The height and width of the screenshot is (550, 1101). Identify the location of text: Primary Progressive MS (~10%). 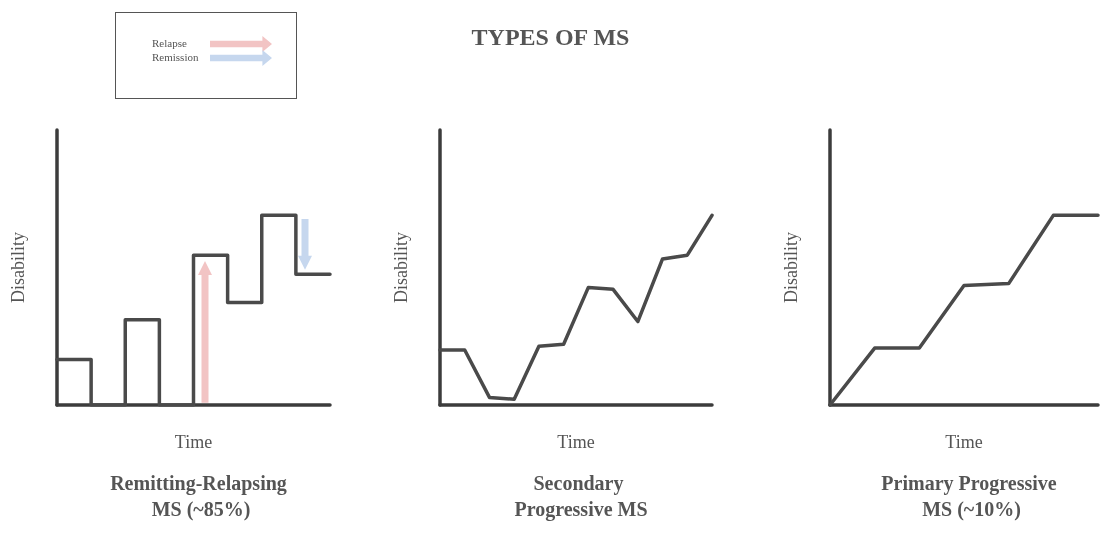
(969, 496).